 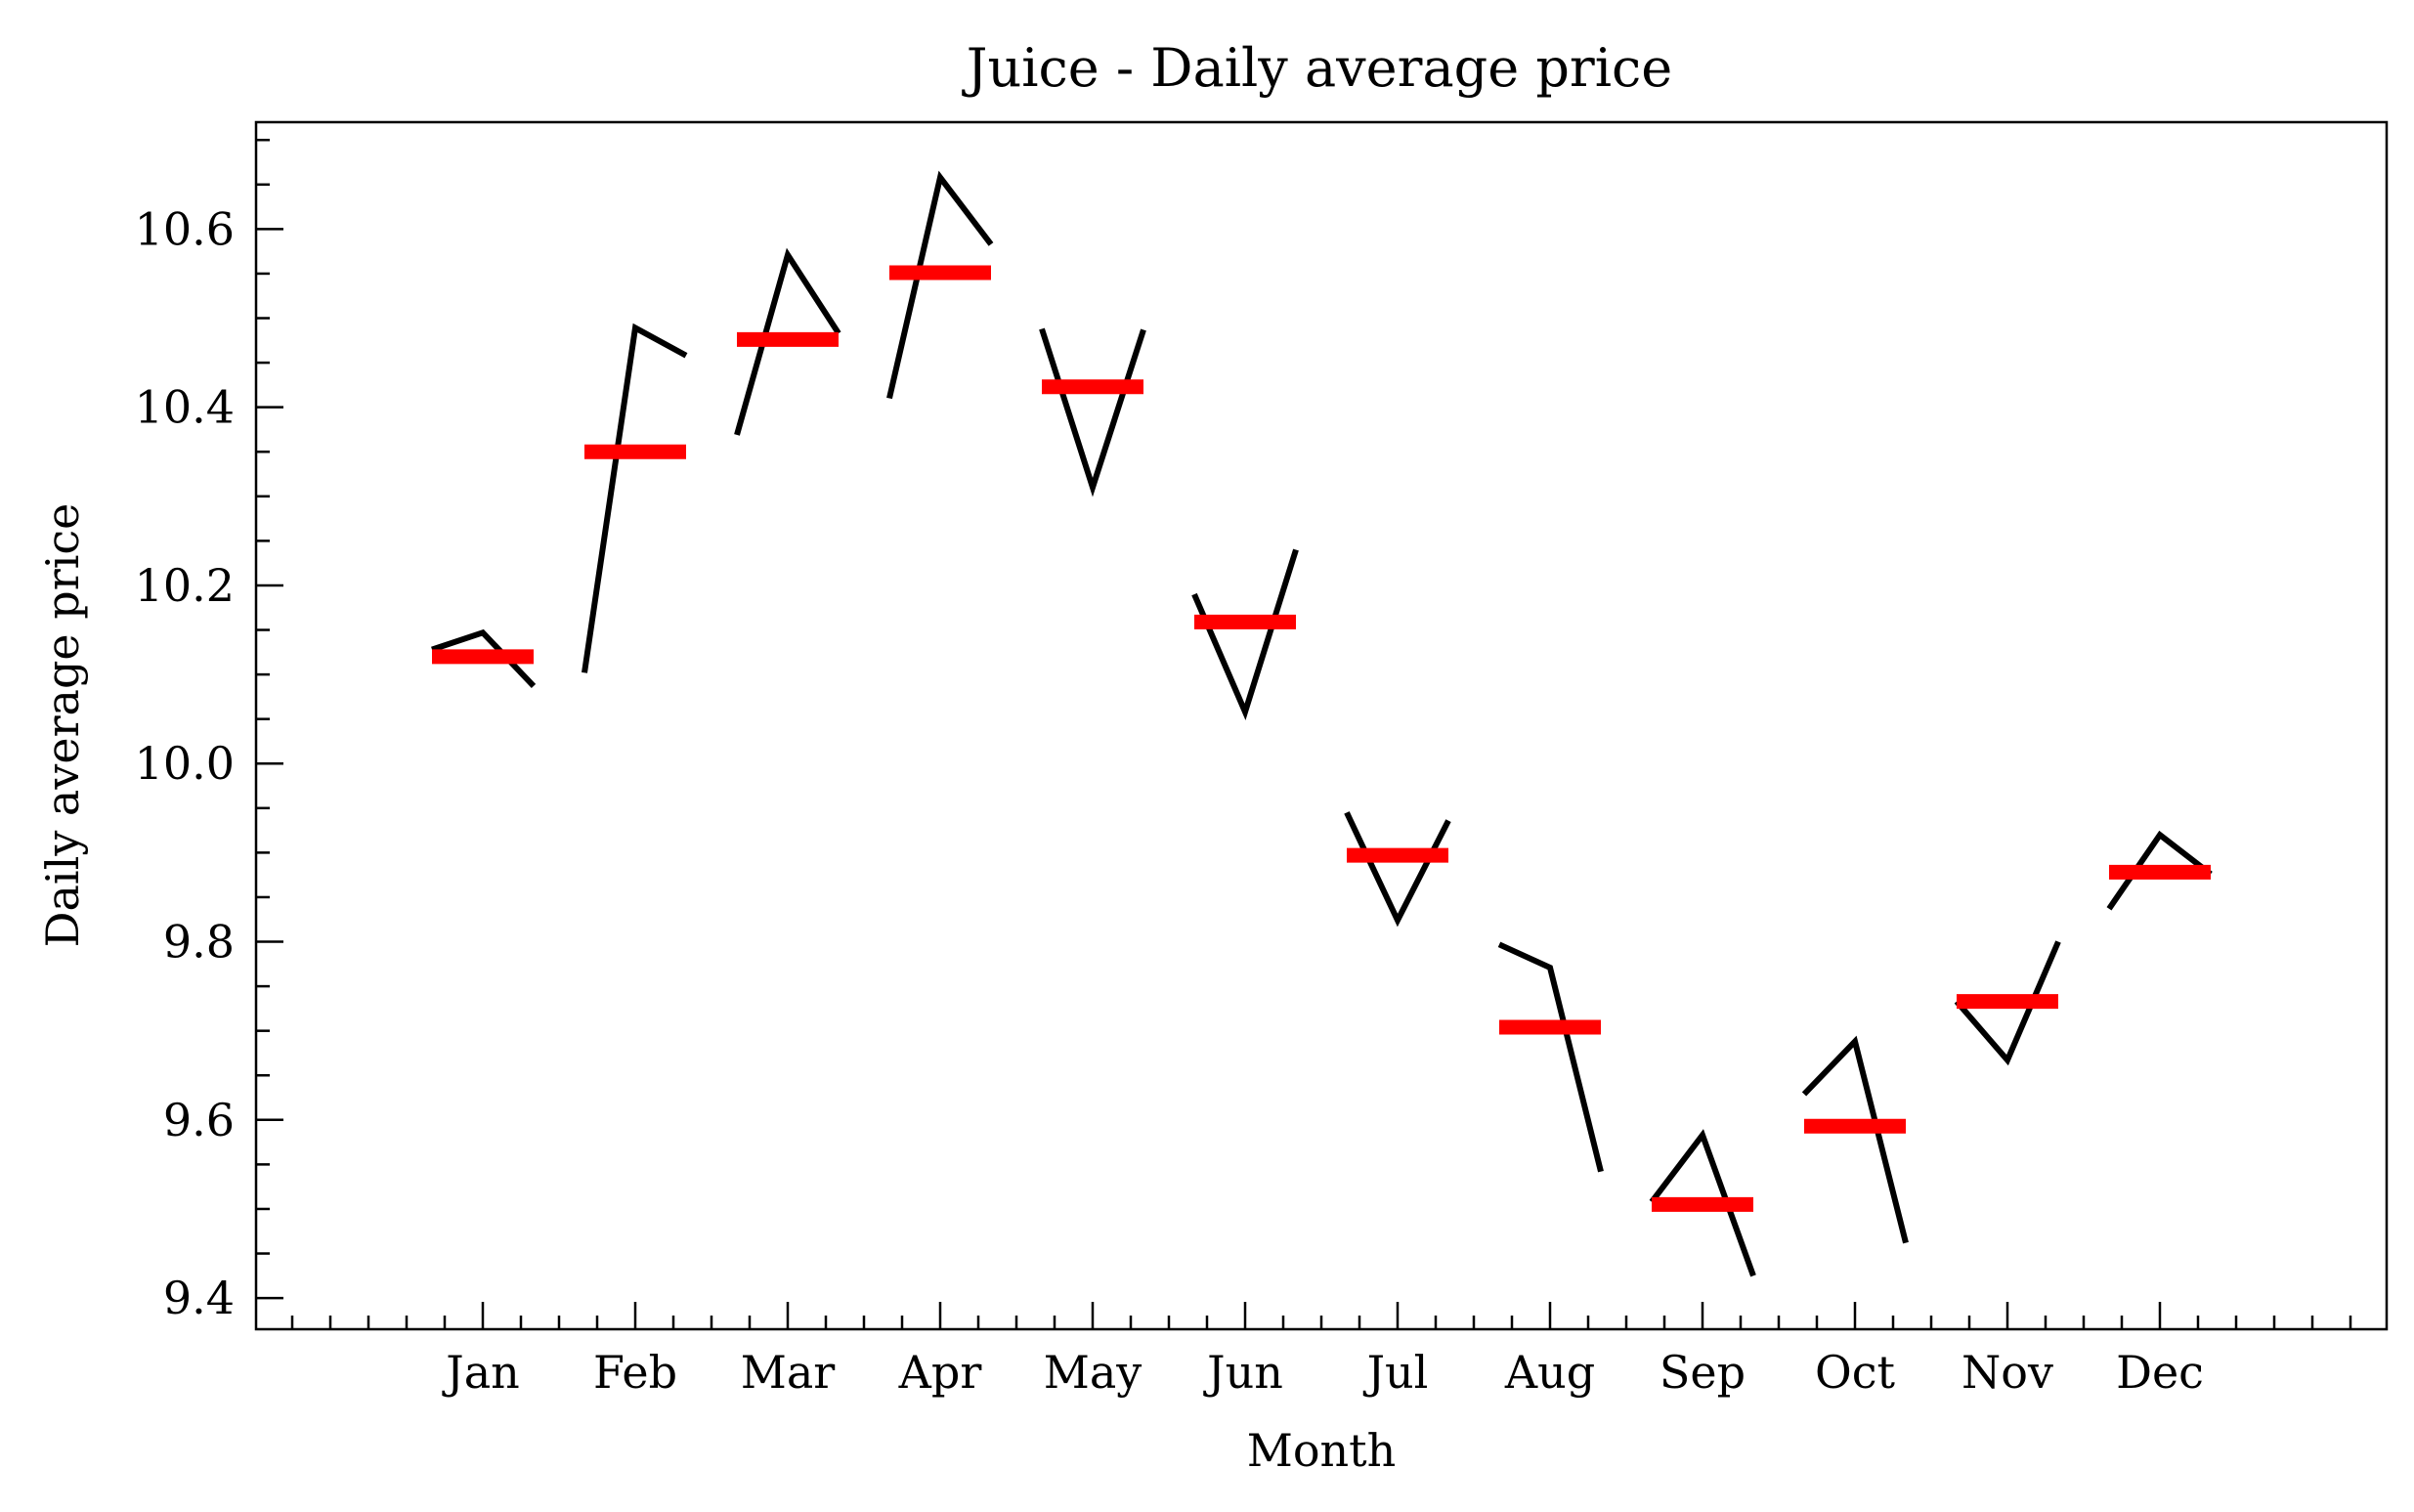 I want to click on x-axis-label: Month, so click(x=1322, y=1450).